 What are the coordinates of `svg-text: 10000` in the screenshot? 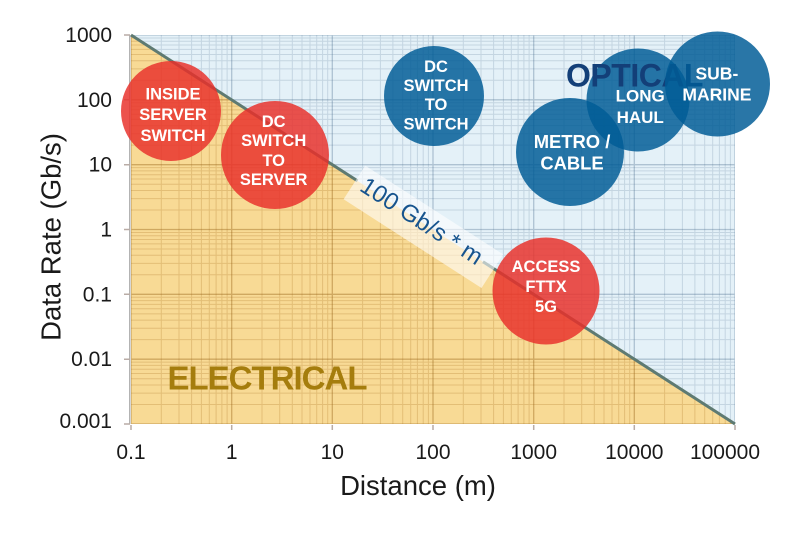 It's located at (634, 452).